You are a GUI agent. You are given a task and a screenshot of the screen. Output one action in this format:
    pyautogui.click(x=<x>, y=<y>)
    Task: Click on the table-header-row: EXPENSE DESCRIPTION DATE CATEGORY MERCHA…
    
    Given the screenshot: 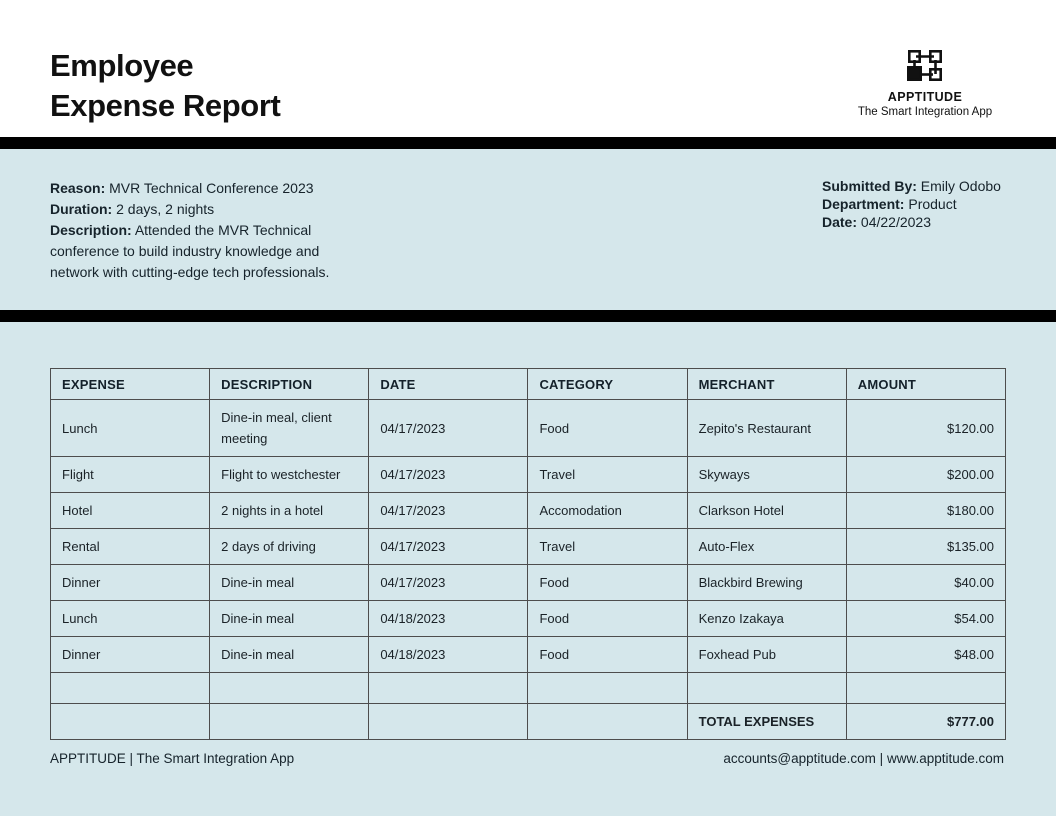 What is the action you would take?
    pyautogui.click(x=528, y=384)
    